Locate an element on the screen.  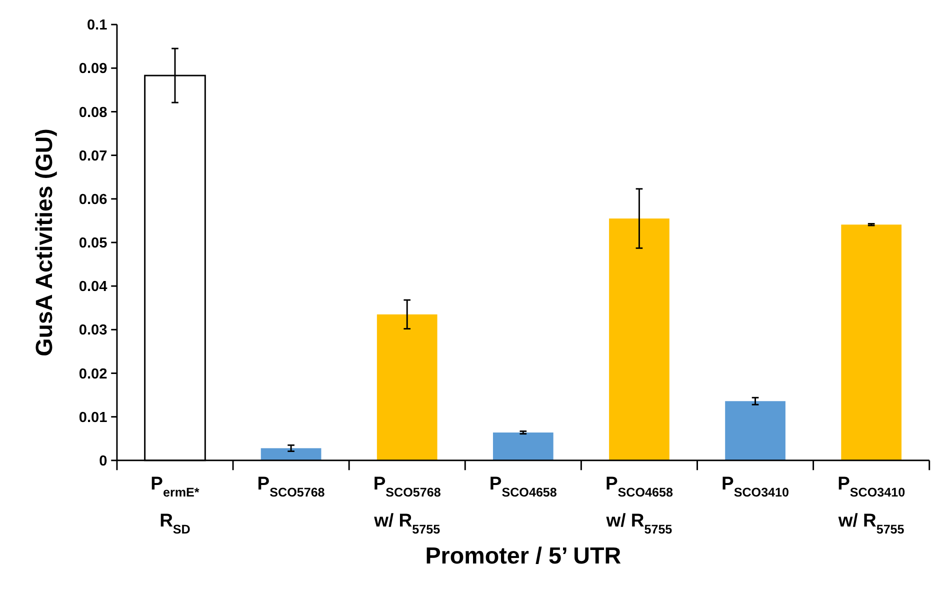
y-tick-label: 0.01 is located at coordinates (93, 418).